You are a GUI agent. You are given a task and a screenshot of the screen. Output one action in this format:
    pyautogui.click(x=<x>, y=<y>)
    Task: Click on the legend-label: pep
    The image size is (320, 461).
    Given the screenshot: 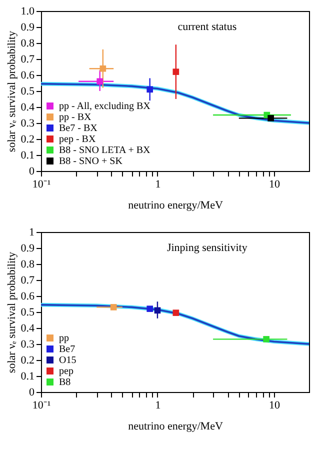 What is the action you would take?
    pyautogui.click(x=66, y=371)
    